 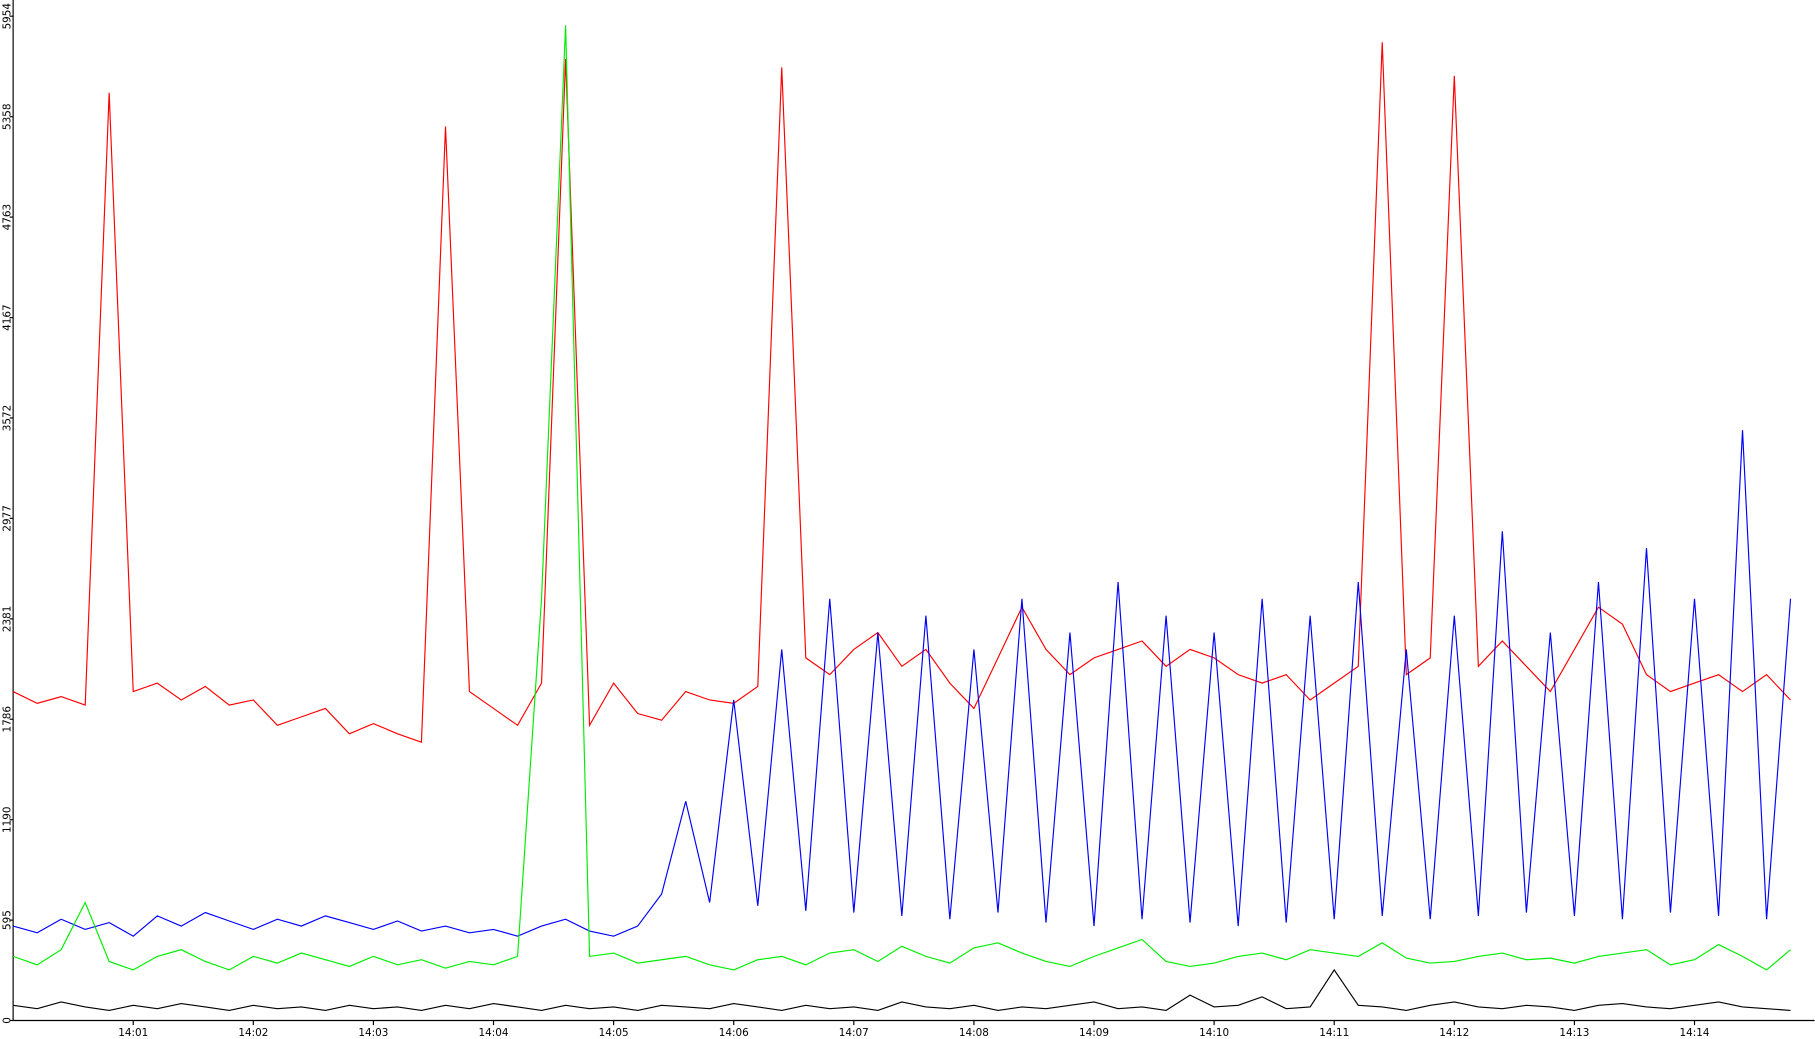 What do you see at coordinates (614, 1033) in the screenshot?
I see `x-tick-label: 14:05` at bounding box center [614, 1033].